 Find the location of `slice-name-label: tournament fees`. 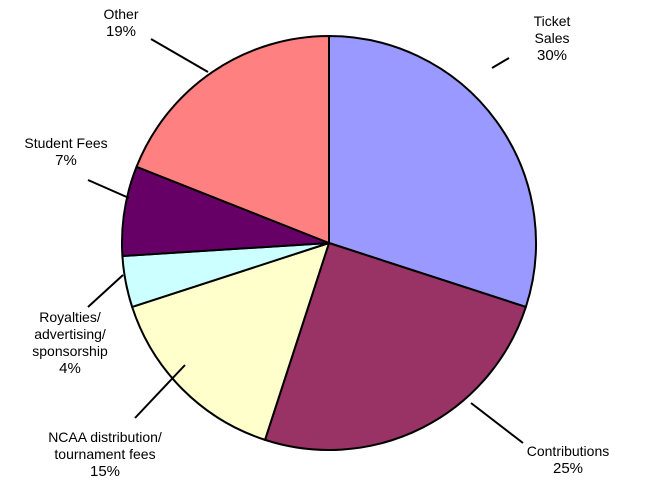

slice-name-label: tournament fees is located at coordinates (104, 454).